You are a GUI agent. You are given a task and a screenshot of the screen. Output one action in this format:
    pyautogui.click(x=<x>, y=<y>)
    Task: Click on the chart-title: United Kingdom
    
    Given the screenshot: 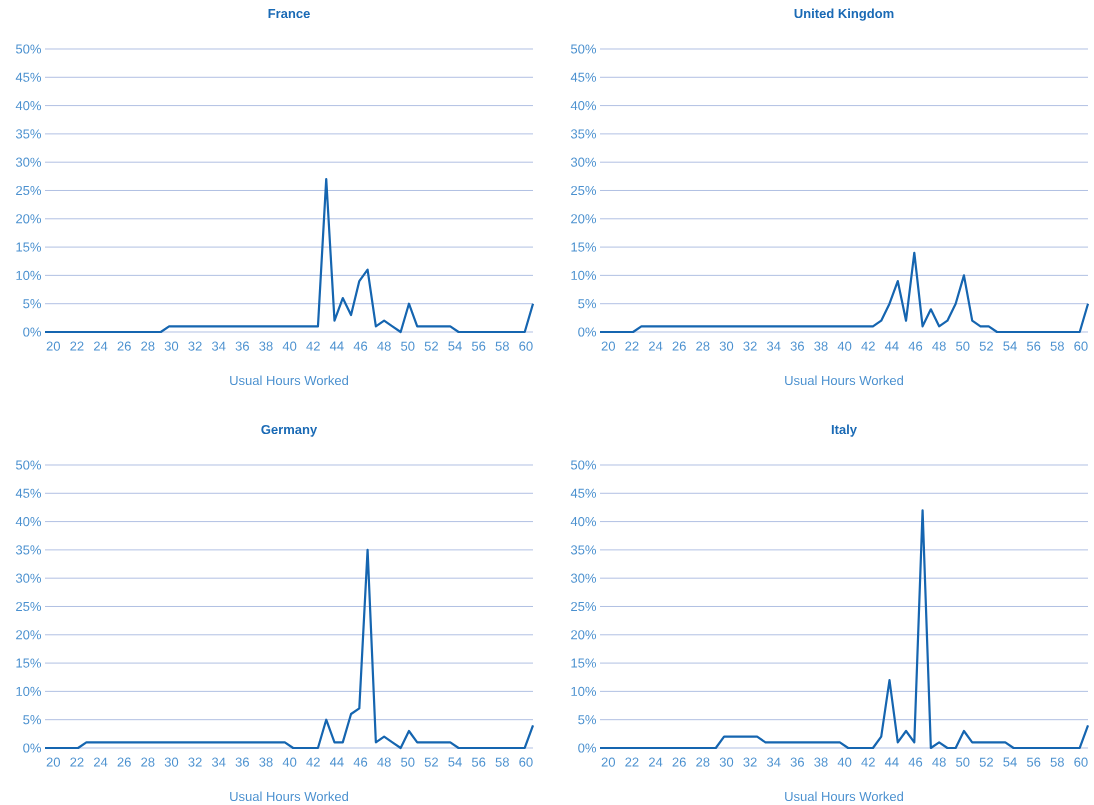 What is the action you would take?
    pyautogui.click(x=844, y=14)
    